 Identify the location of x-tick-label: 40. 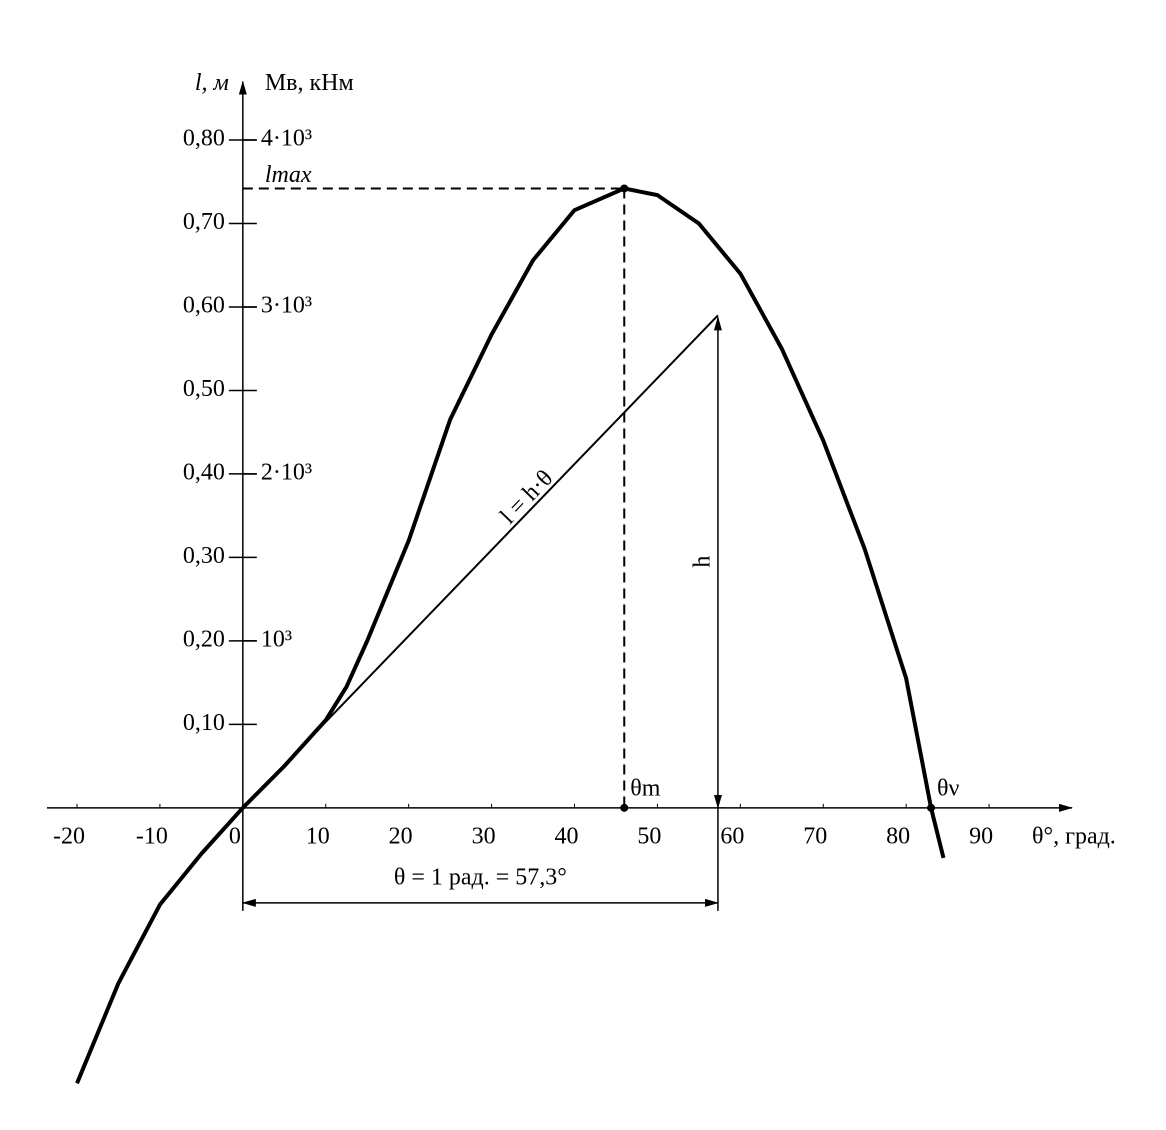
(567, 836).